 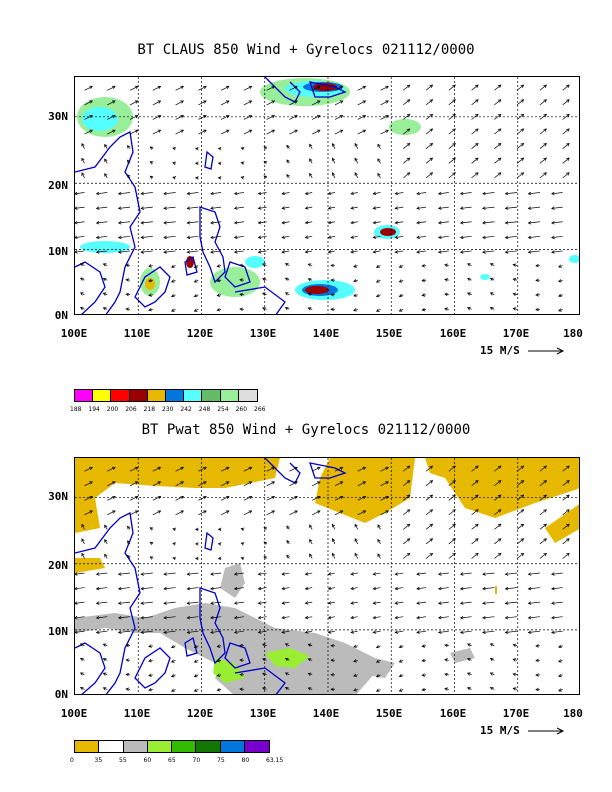 I want to click on p1-lon-180: 180, so click(x=573, y=333).